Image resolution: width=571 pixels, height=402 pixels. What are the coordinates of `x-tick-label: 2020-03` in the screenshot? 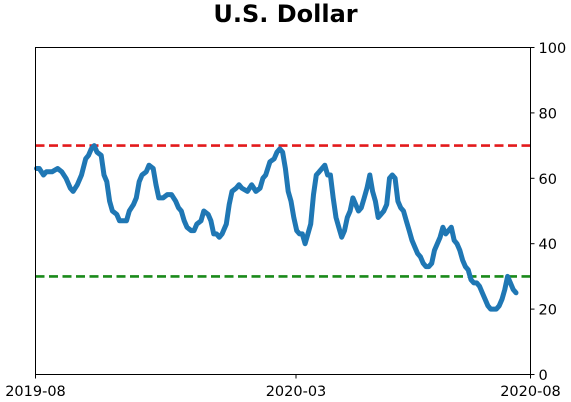 It's located at (296, 392).